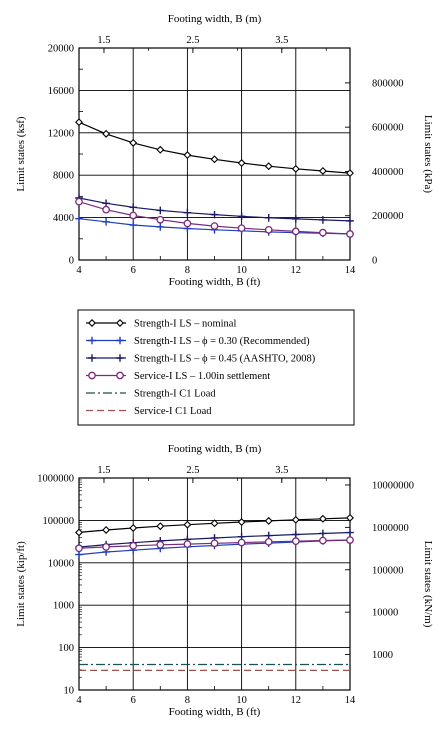 This screenshot has height=735, width=444. Describe the element at coordinates (192, 40) in the screenshot. I see `chart-1-x2-tick-label: 2.5` at that location.